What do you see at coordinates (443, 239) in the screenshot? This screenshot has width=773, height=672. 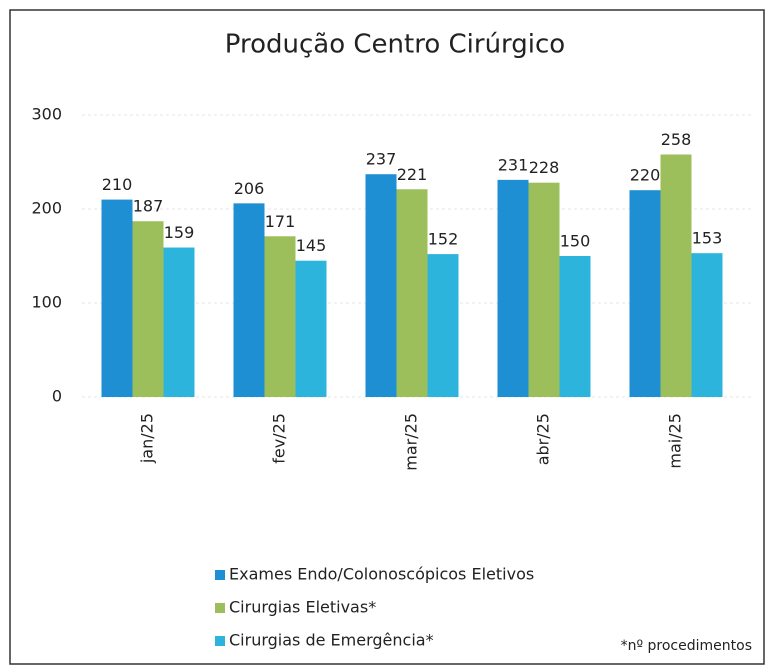 I see `data-label: 152` at bounding box center [443, 239].